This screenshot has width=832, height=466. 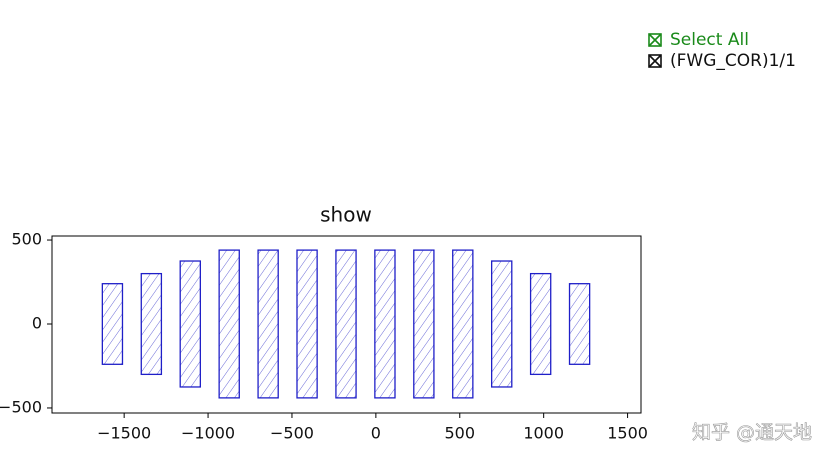 I want to click on watermark: 知乎 @通天地, so click(x=752, y=433).